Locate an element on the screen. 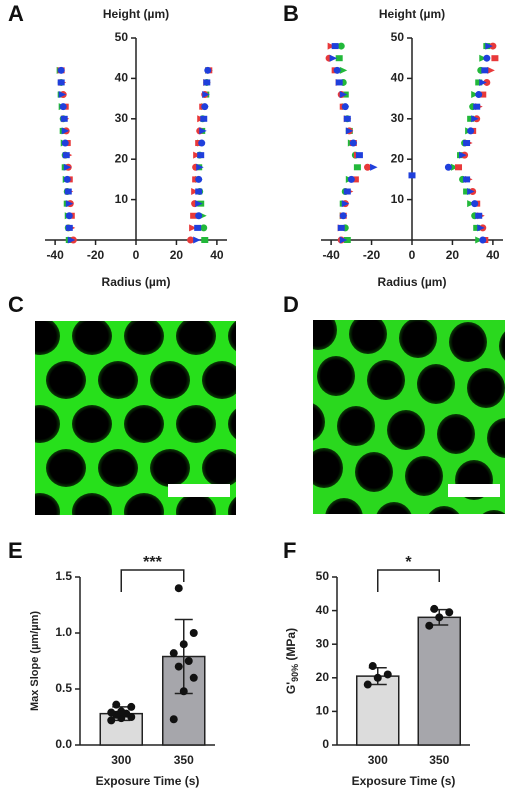  y-tick-label: 0 is located at coordinates (325, 744).